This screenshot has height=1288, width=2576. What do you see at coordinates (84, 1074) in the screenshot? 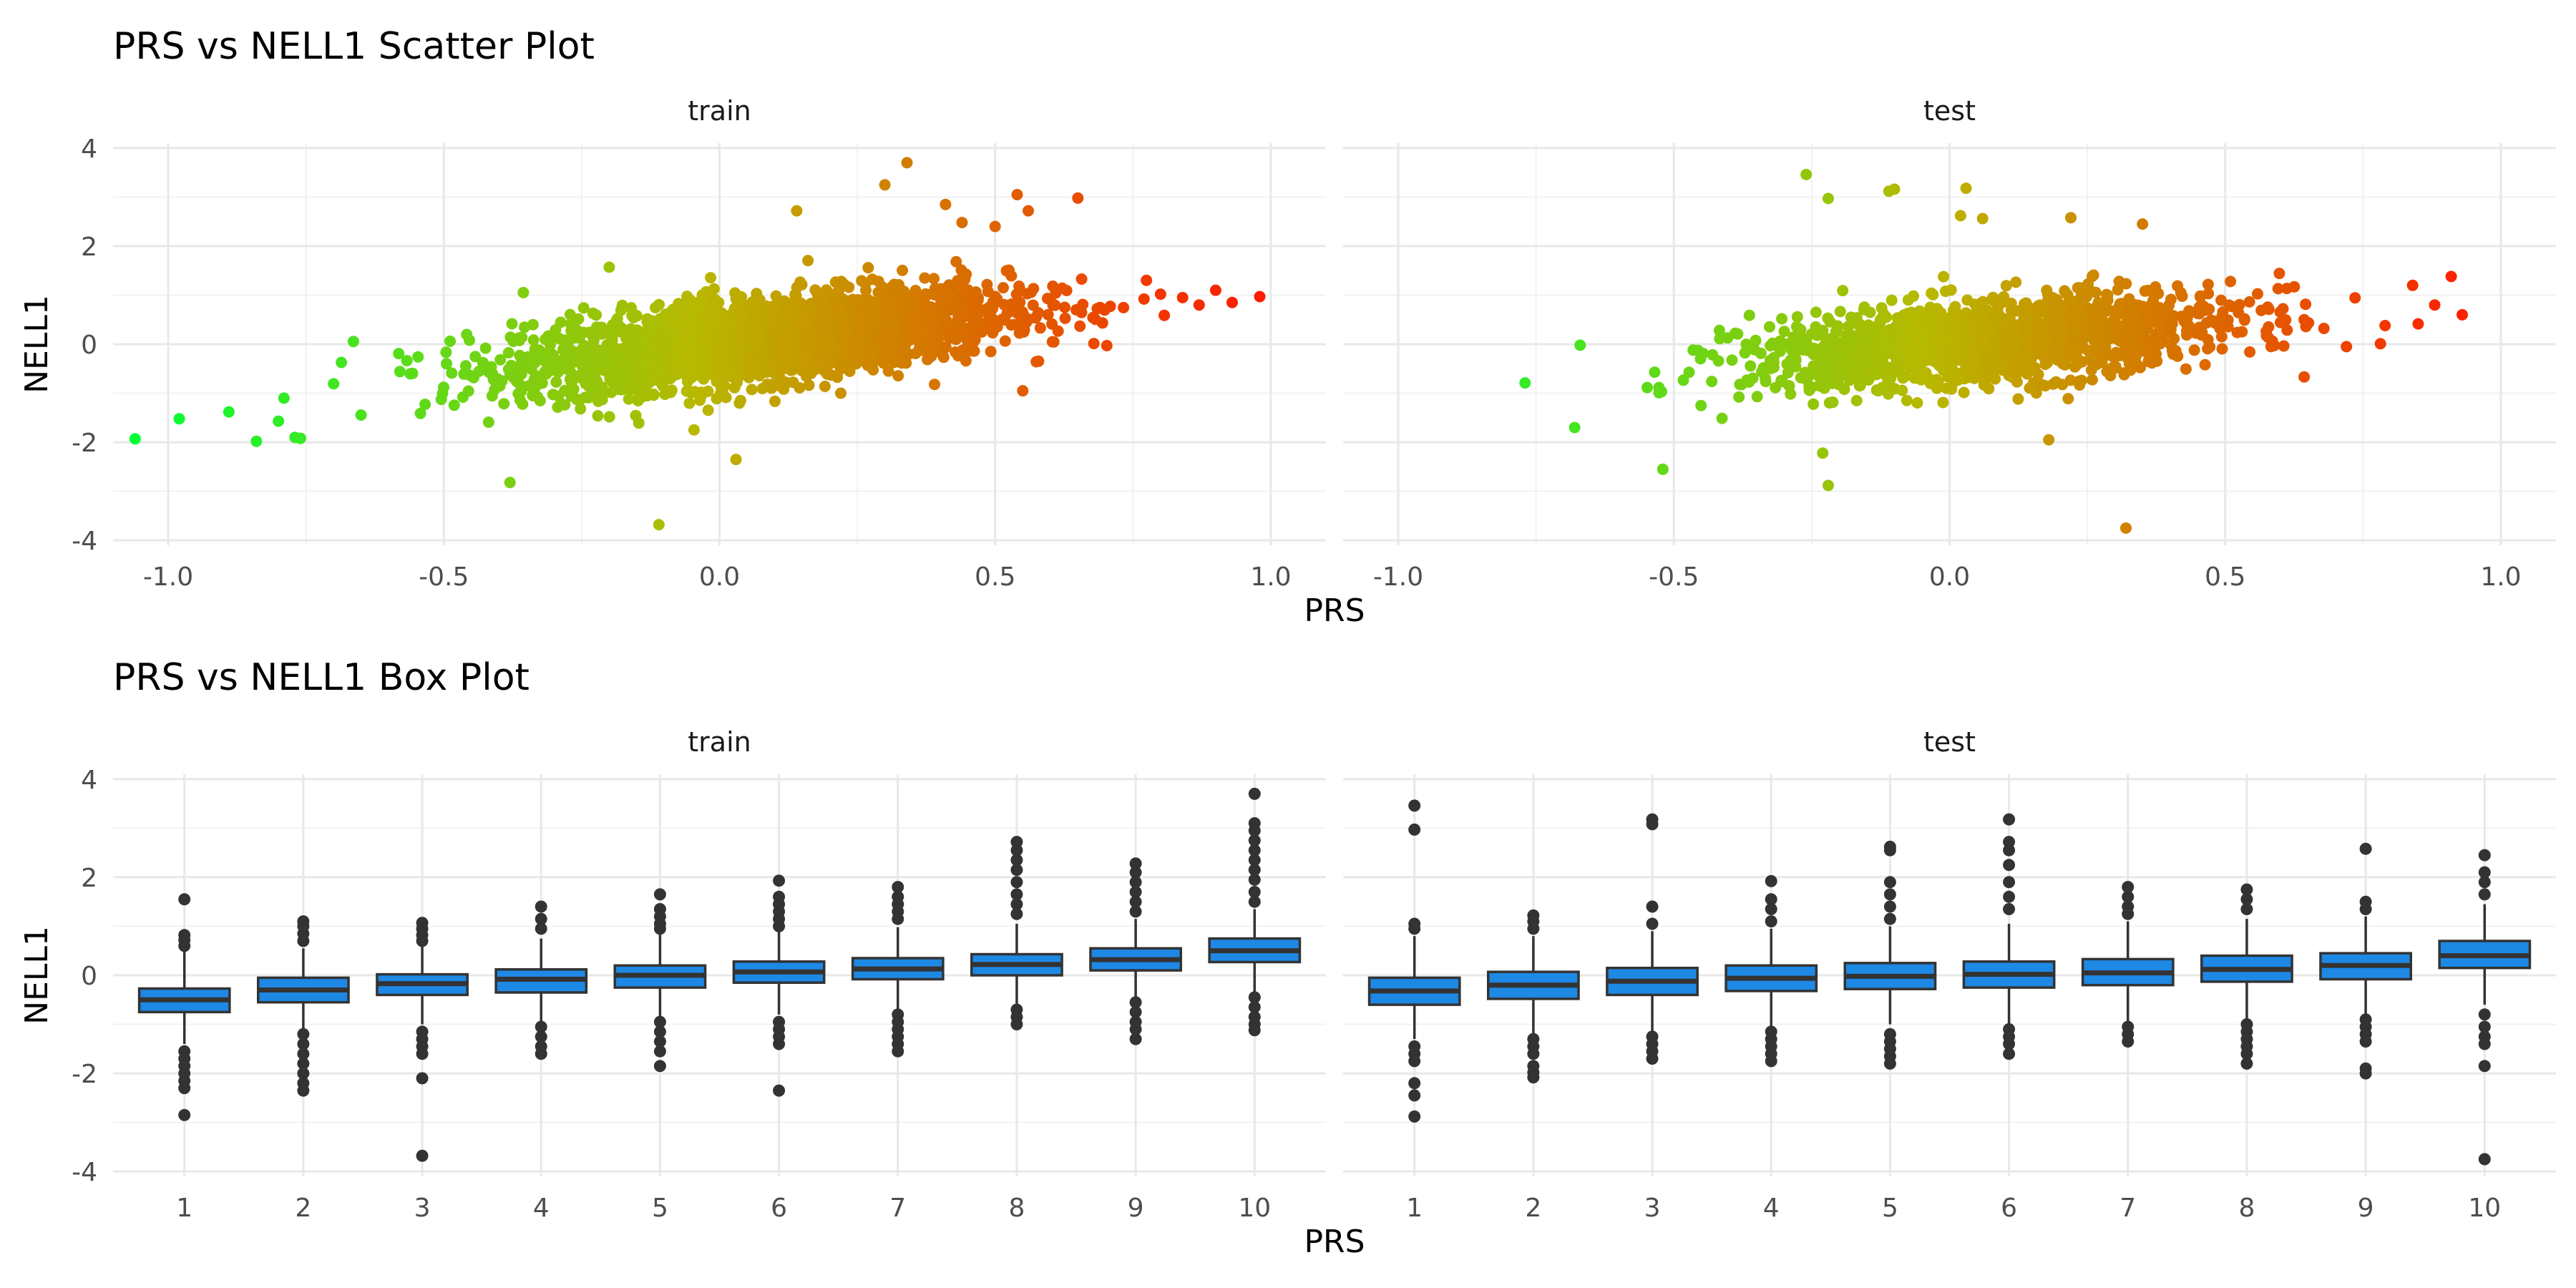
I see `y-tick-label: -2` at bounding box center [84, 1074].